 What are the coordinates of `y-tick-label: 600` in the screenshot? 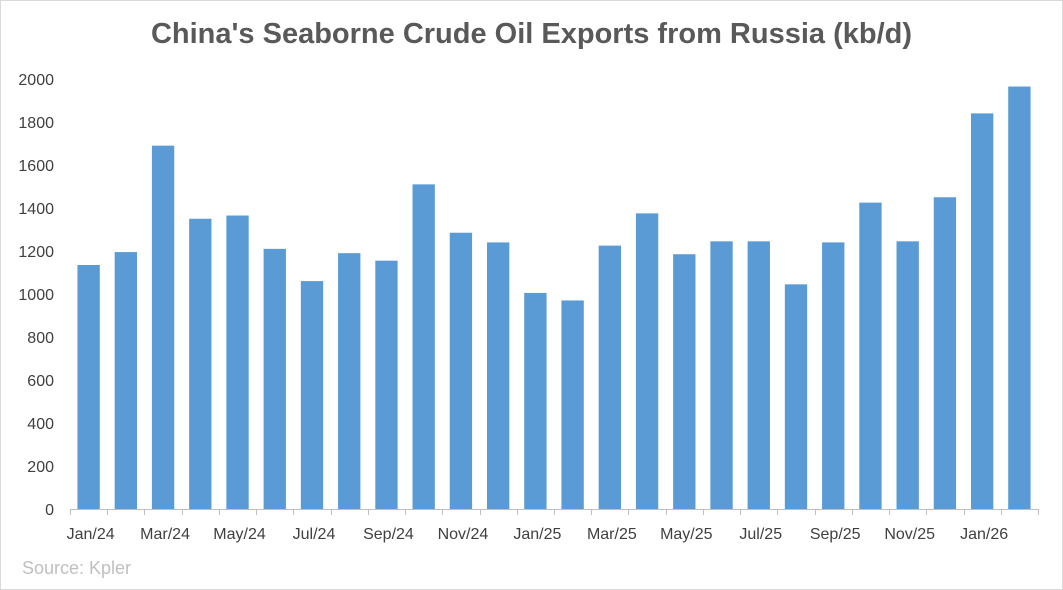 It's located at (40, 381).